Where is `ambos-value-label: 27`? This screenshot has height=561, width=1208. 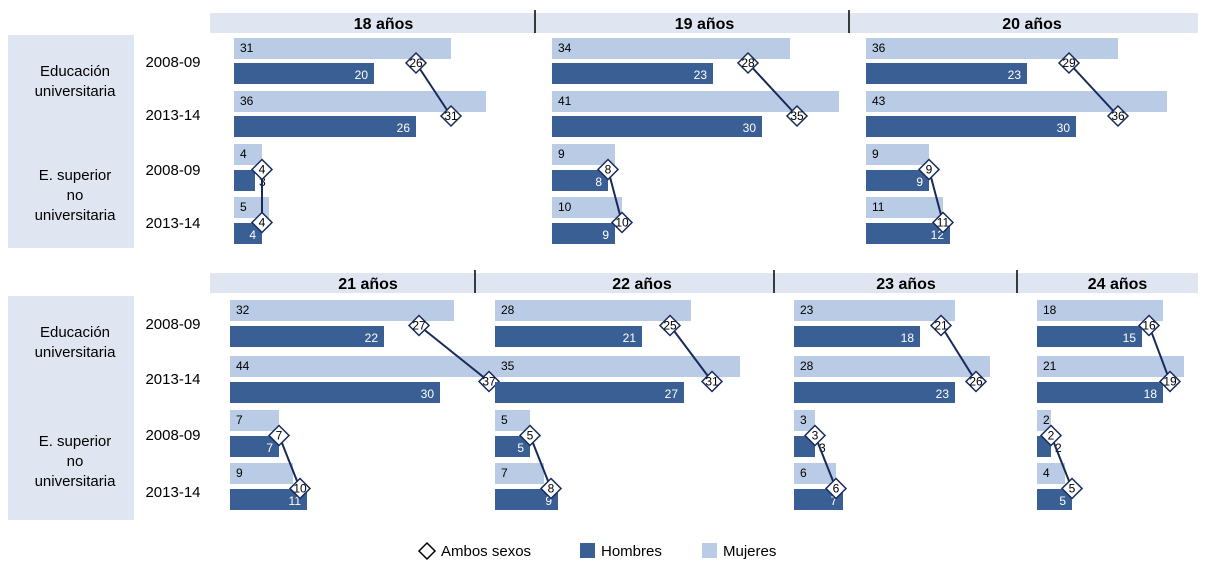 ambos-value-label: 27 is located at coordinates (419, 326).